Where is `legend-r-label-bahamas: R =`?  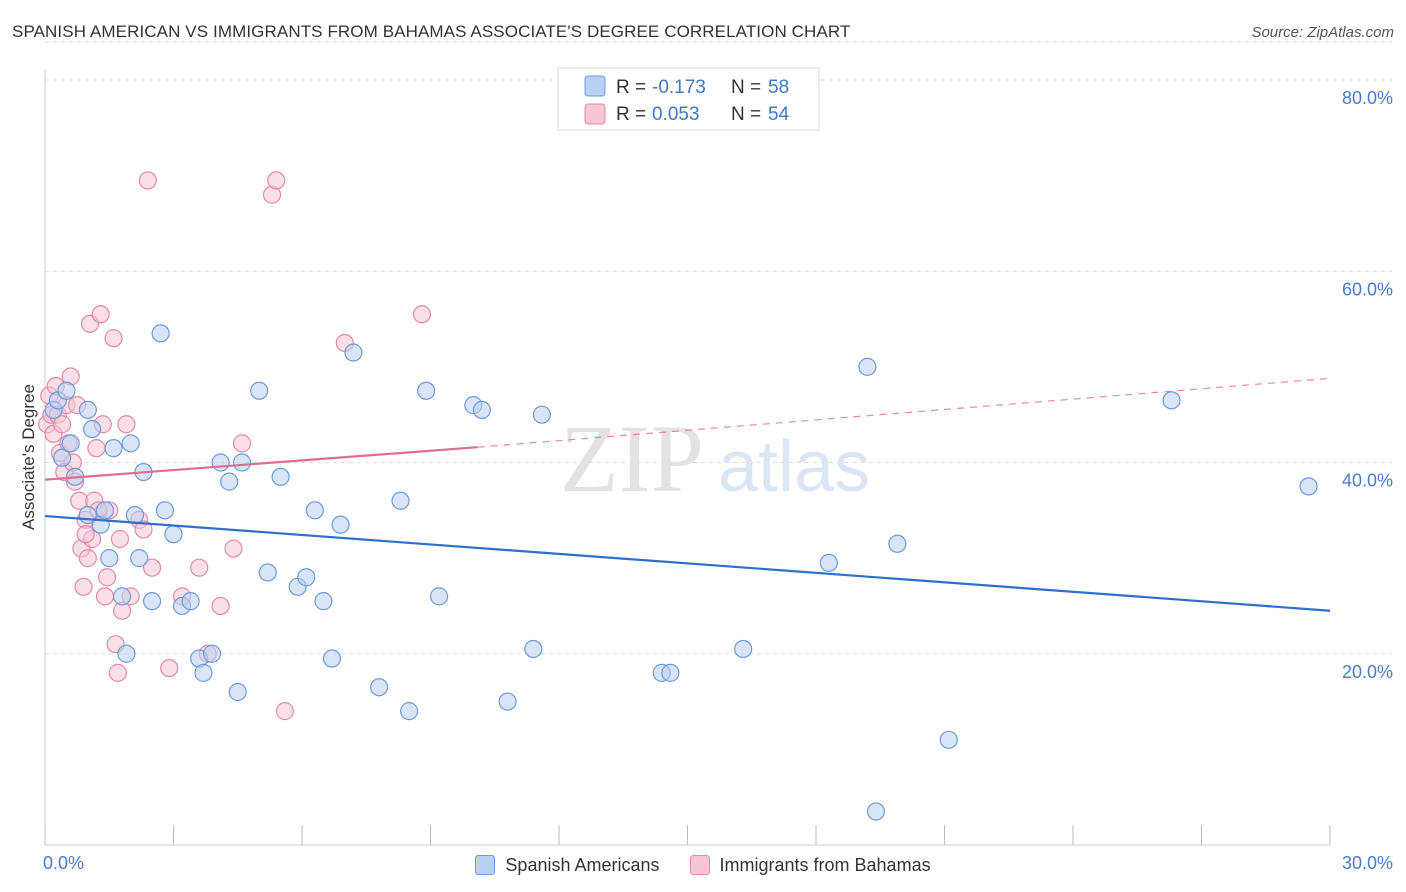
legend-r-label-bahamas: R = is located at coordinates (631, 114).